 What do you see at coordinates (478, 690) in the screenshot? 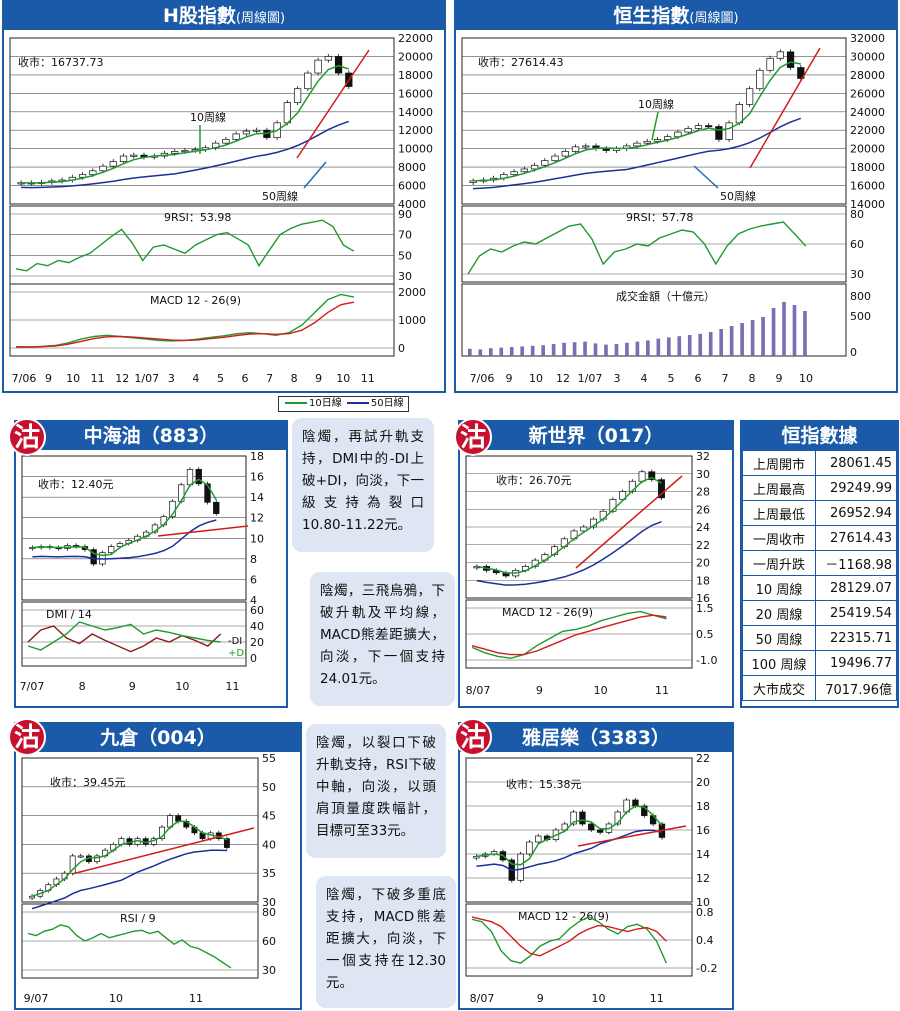
I see `x-tick-label: 8/07` at bounding box center [478, 690].